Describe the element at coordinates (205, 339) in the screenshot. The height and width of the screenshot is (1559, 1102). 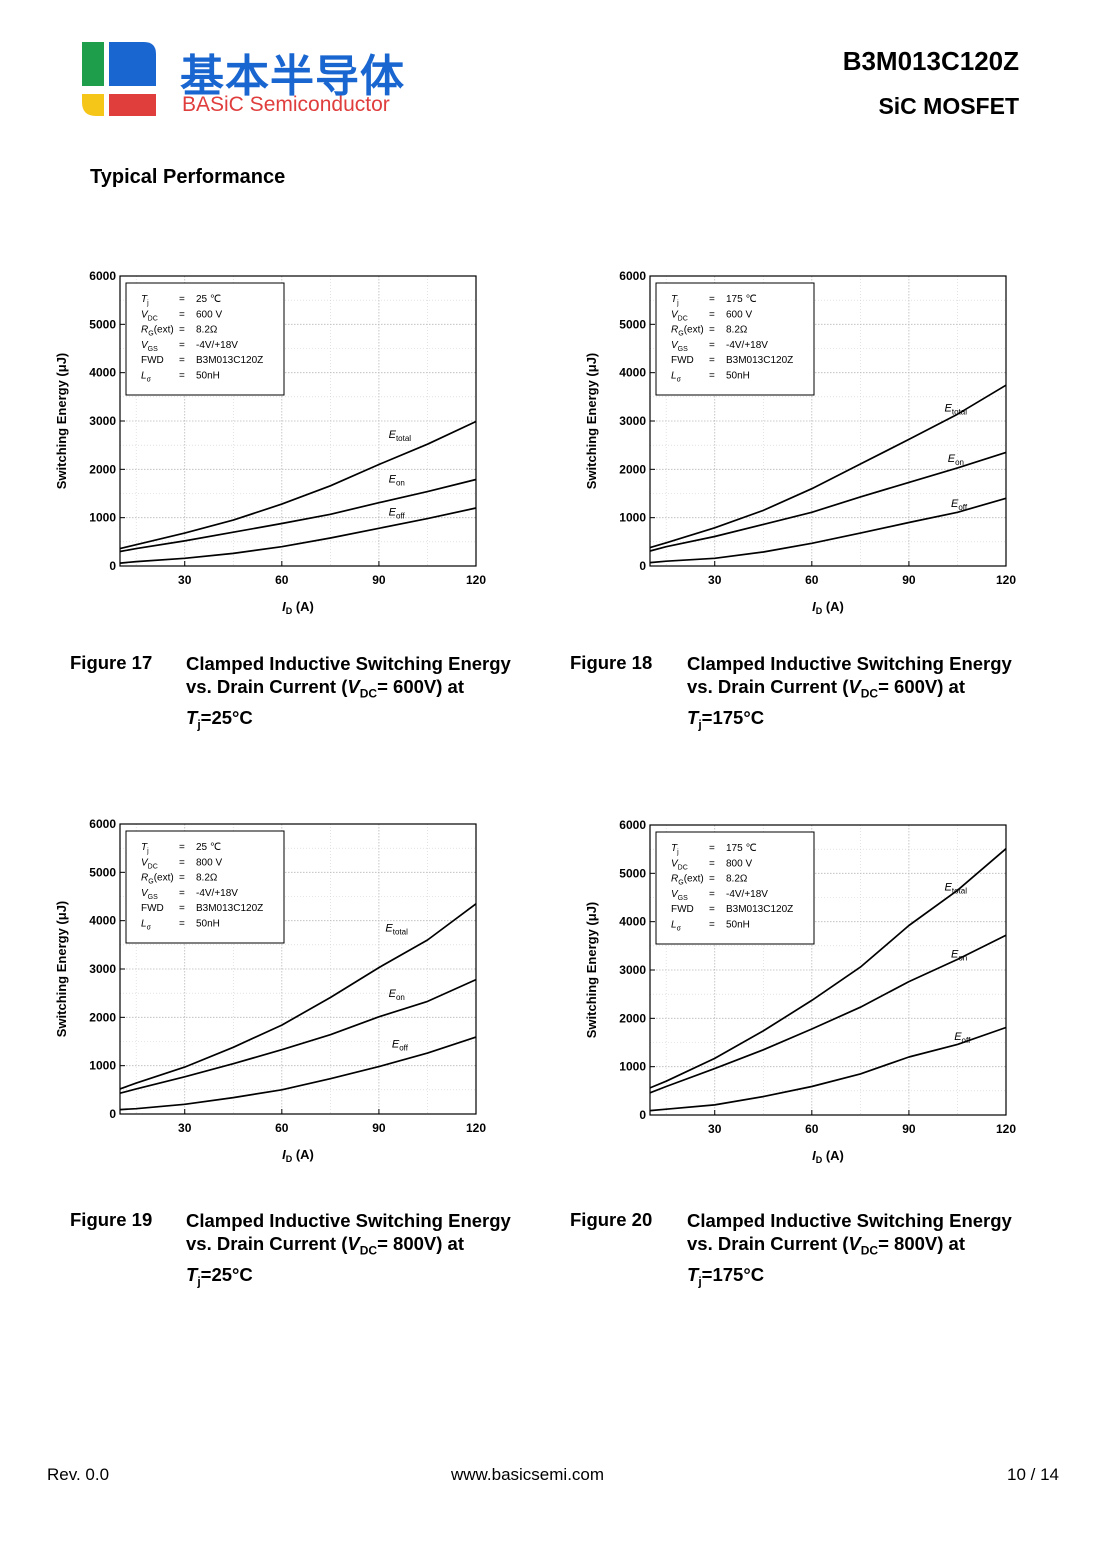
I see `conditions-box` at that location.